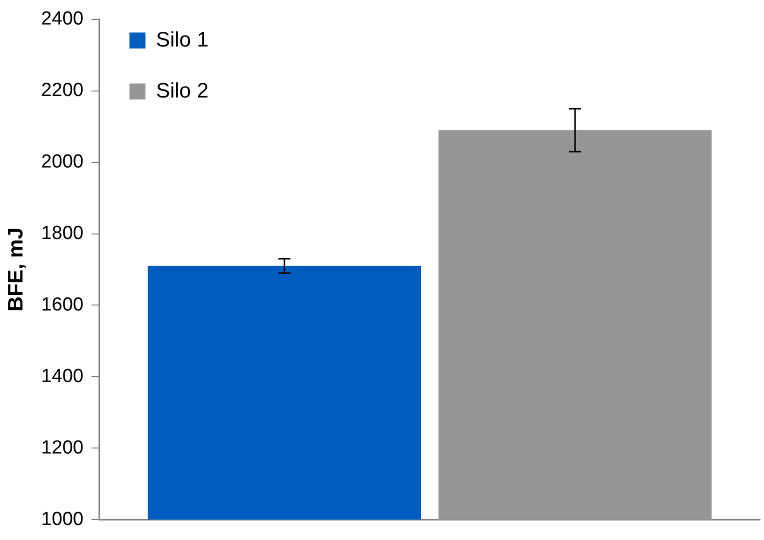 The height and width of the screenshot is (540, 764). I want to click on legend-label: Silo 1, so click(182, 40).